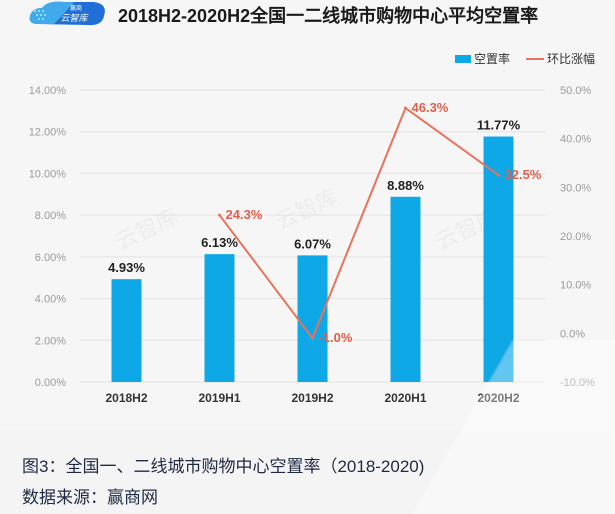 This screenshot has width=615, height=514. Describe the element at coordinates (336, 337) in the screenshot. I see `line-data-label: -1.0%` at that location.